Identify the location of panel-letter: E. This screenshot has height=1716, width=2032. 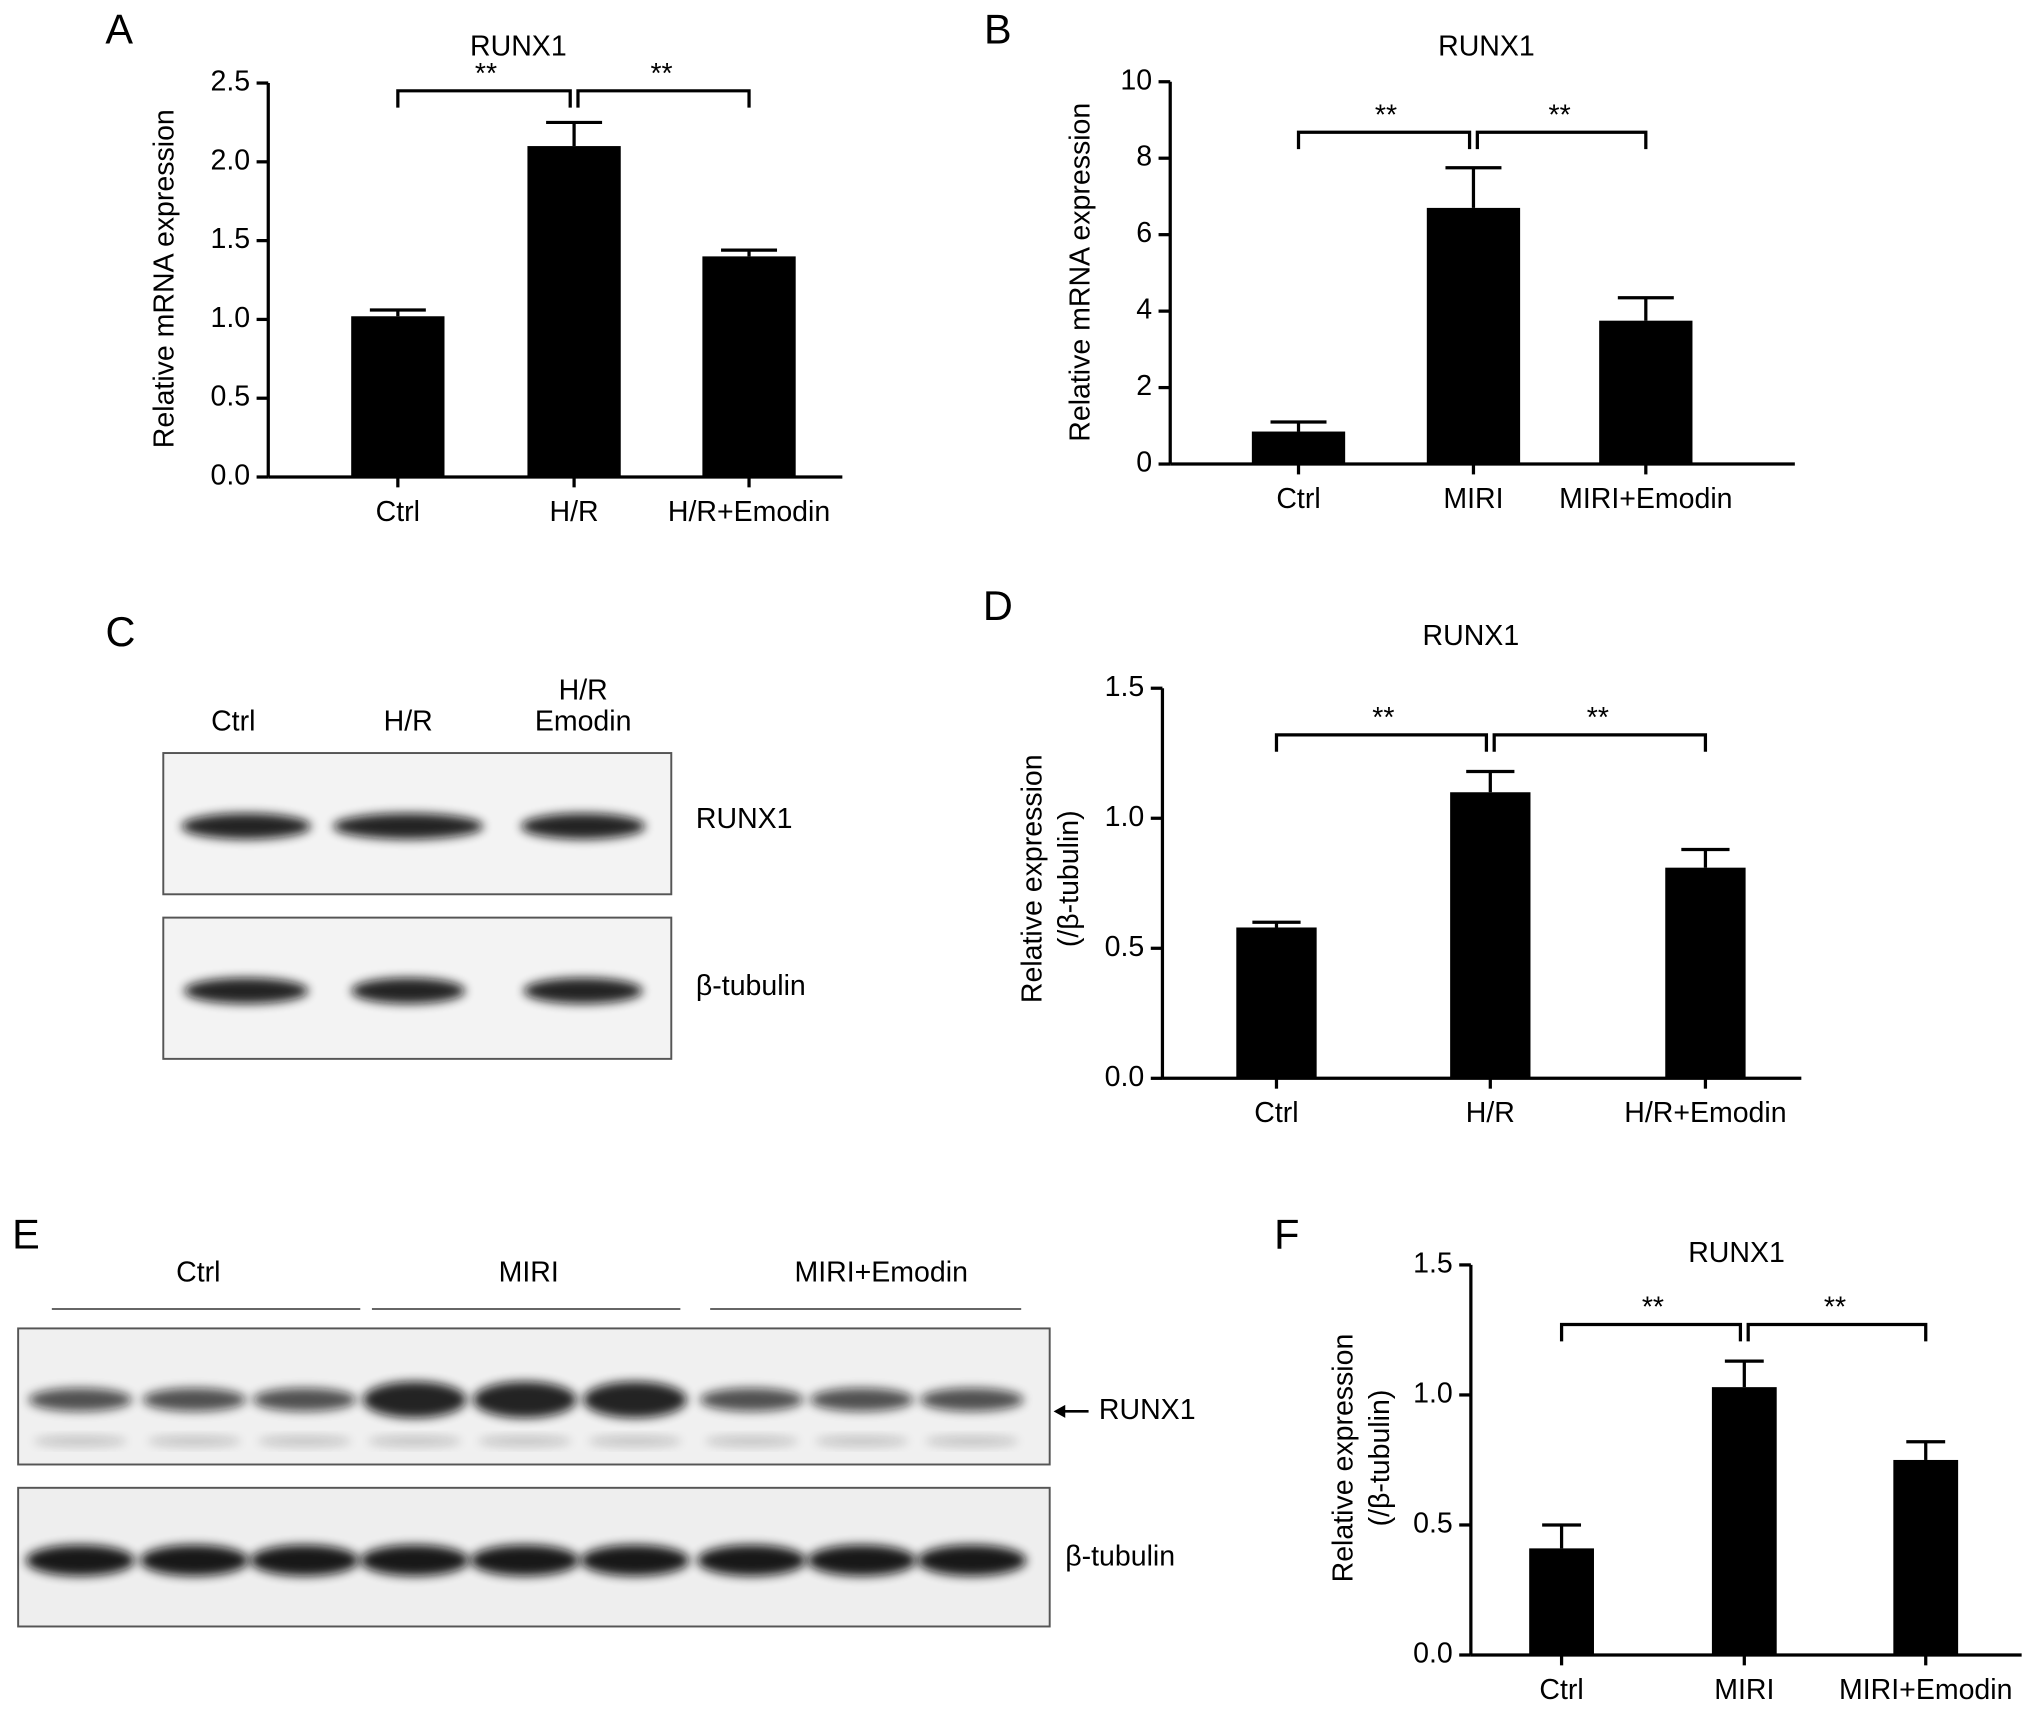
(26, 1234).